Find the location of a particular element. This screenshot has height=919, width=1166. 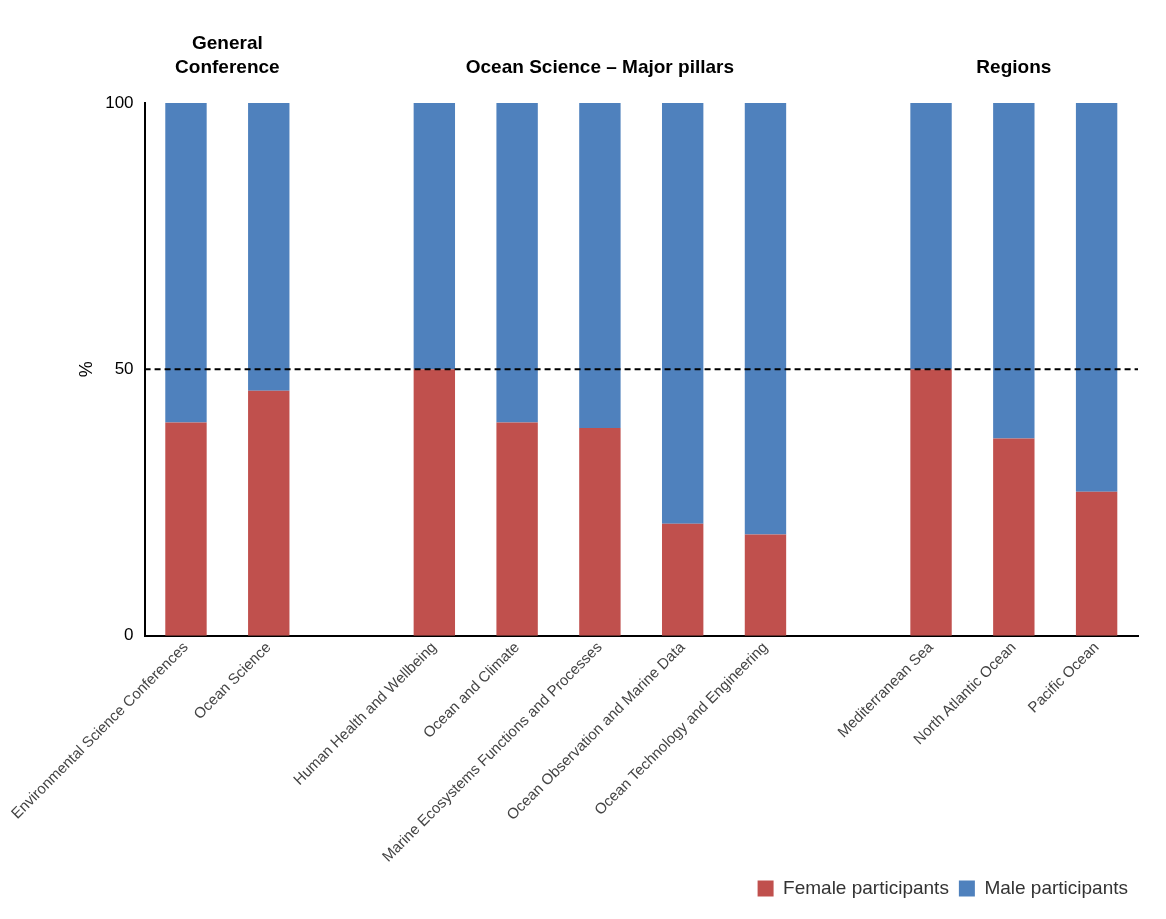

text: General Conference is located at coordinates (227, 55).